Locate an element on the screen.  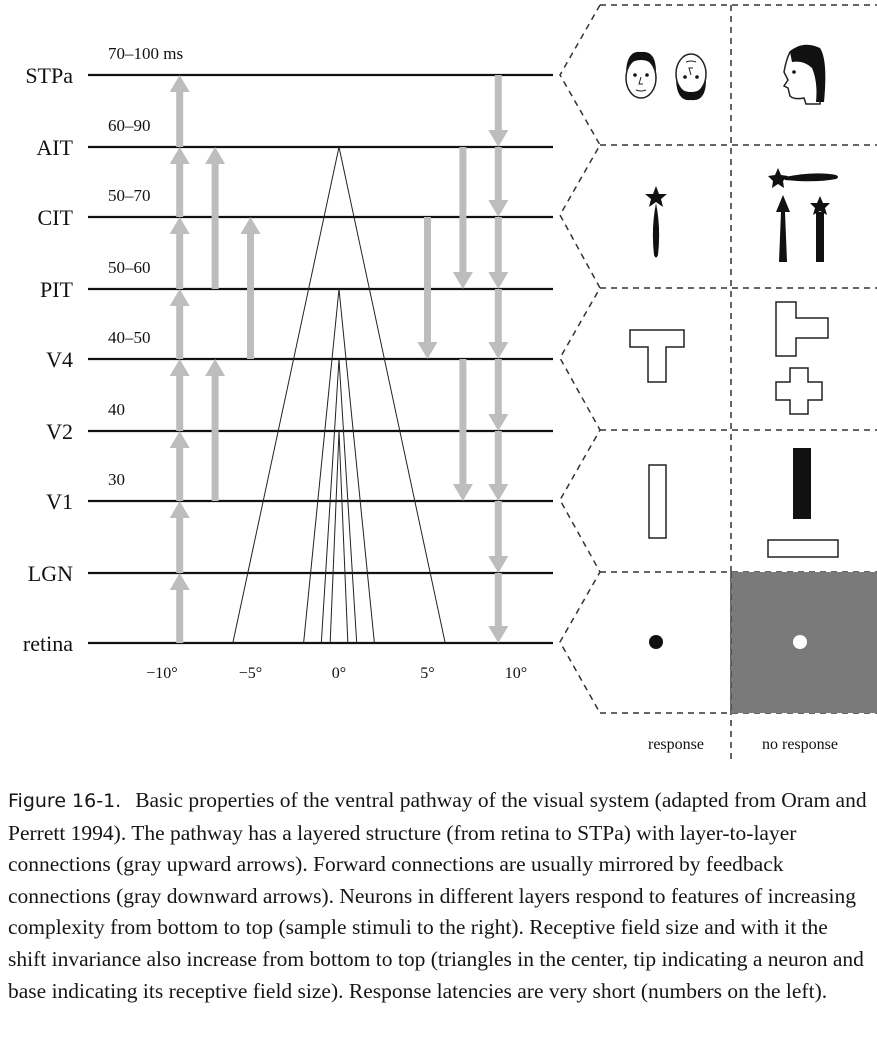
layer-names: STPa AIT CIT PIT V4 V2 V1 LGN retina is located at coordinates (48, 359).